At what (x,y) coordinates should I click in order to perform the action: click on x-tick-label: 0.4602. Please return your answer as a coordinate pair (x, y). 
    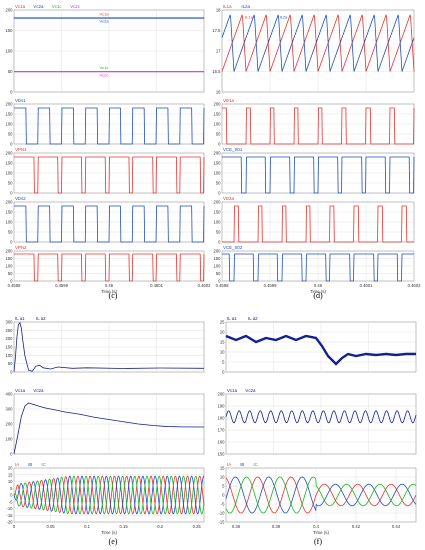
    Looking at the image, I should click on (414, 285).